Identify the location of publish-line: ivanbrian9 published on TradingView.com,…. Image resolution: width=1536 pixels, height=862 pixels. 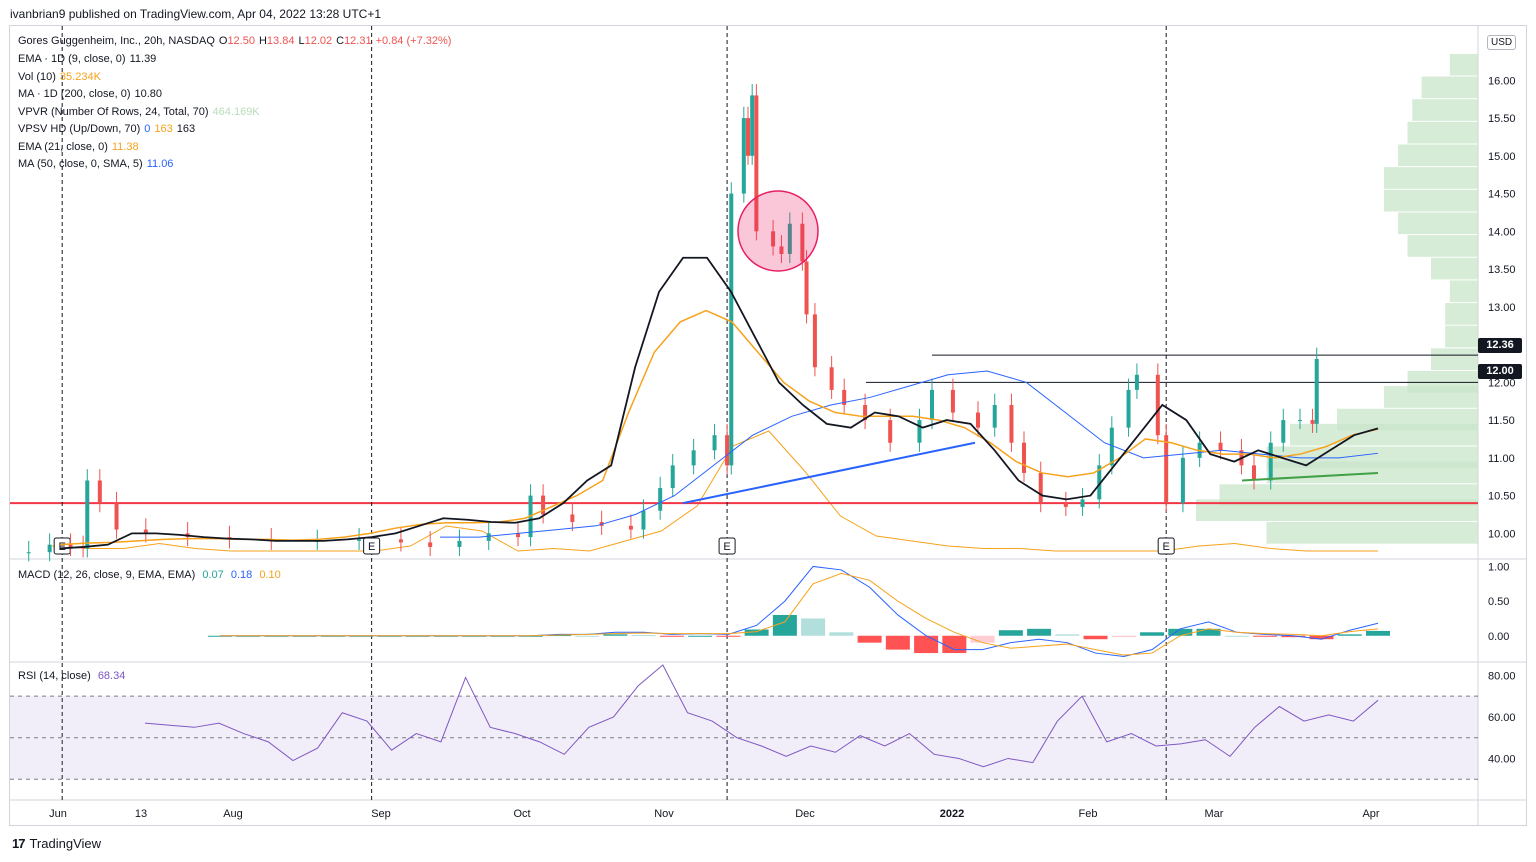
(196, 14).